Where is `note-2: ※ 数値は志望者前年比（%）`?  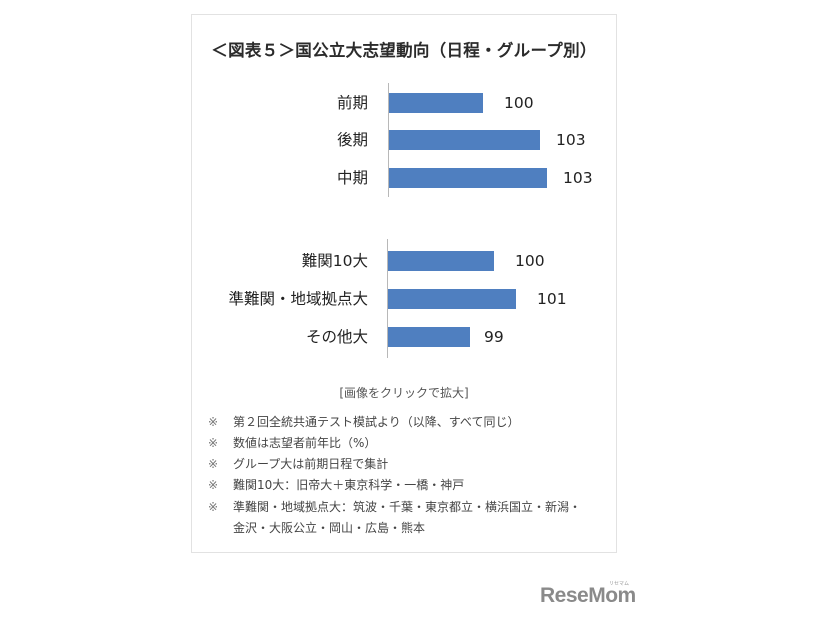 note-2: ※ 数値は志望者前年比（%） is located at coordinates (292, 443).